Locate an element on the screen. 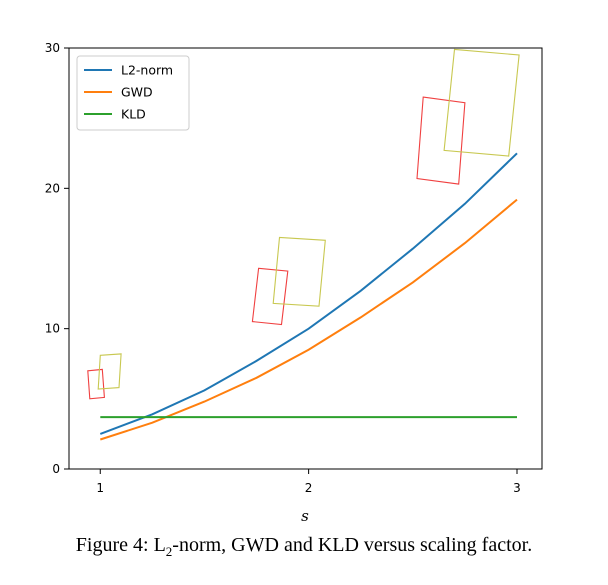 The height and width of the screenshot is (585, 608). x-tick-label-2: 2 is located at coordinates (309, 488).